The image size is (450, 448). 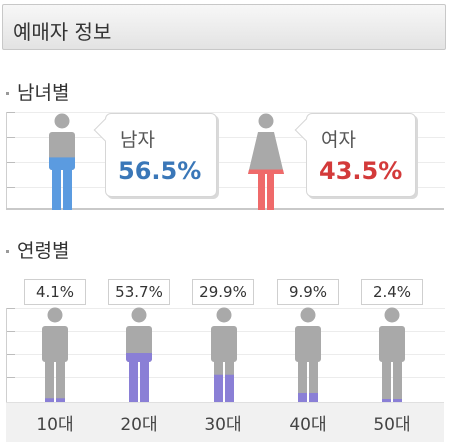 What do you see at coordinates (55, 292) in the screenshot?
I see `age-percent-10s: 4.1%` at bounding box center [55, 292].